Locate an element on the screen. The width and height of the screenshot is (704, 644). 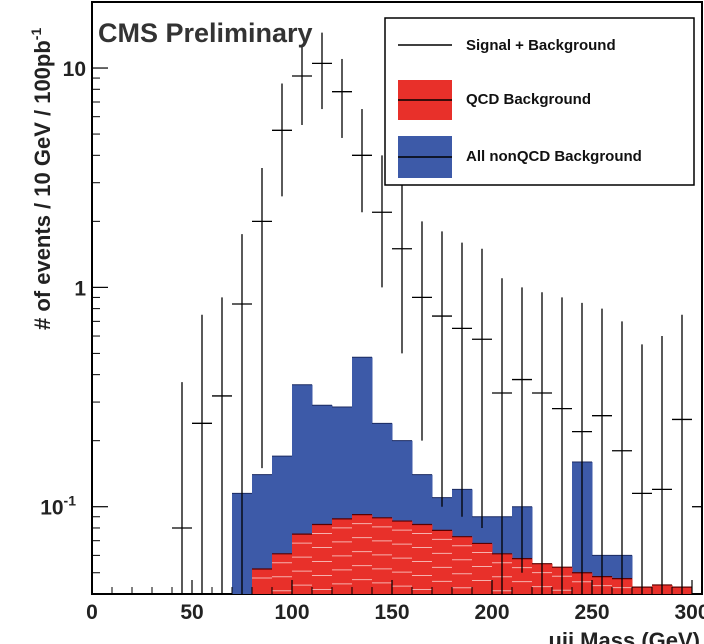
x-axis-label: μjj Mass (GeV) is located at coordinates (624, 636).